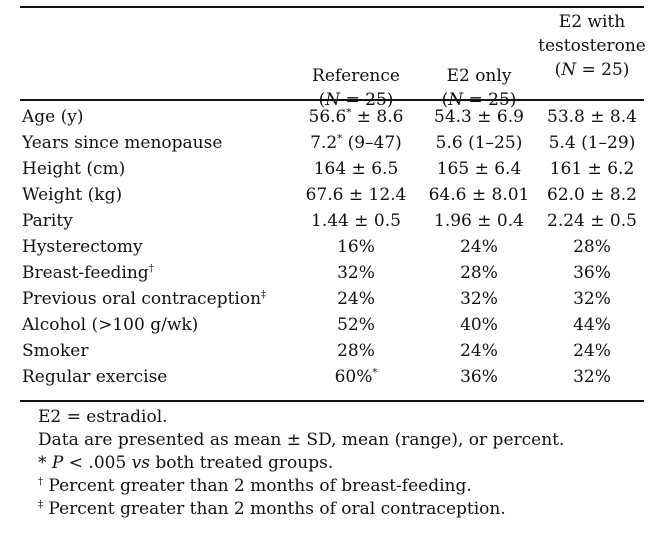 The width and height of the screenshot is (654, 545). Describe the element at coordinates (592, 325) in the screenshot. I see `e2-testosterone-value: 44%` at that location.